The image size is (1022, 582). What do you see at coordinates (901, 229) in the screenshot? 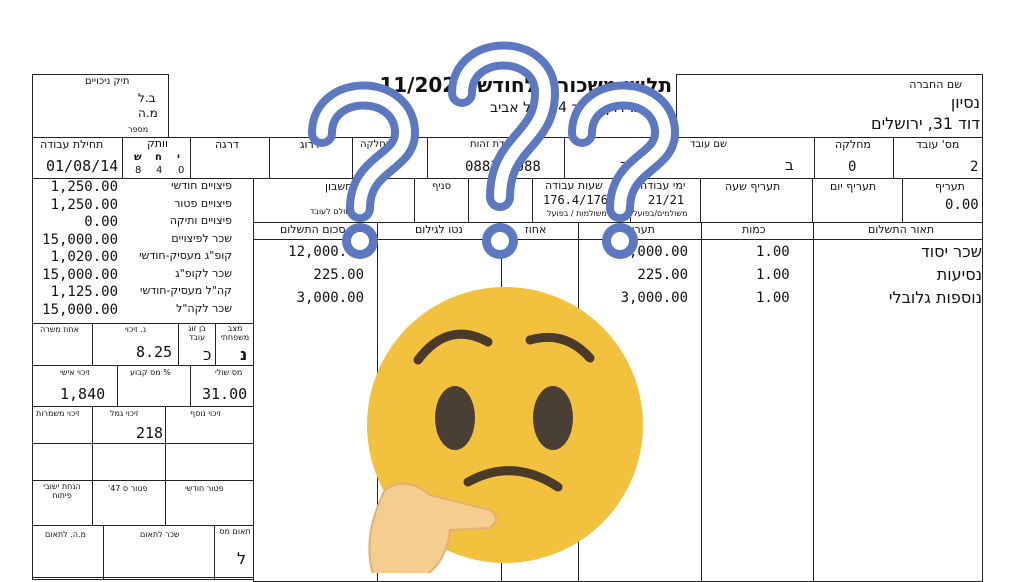
I see `header-desc: תאור התשלום` at bounding box center [901, 229].